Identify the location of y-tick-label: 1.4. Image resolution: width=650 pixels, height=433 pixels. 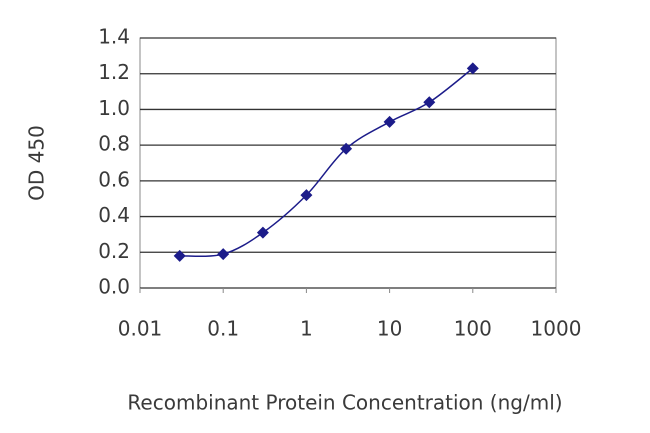
(114, 37).